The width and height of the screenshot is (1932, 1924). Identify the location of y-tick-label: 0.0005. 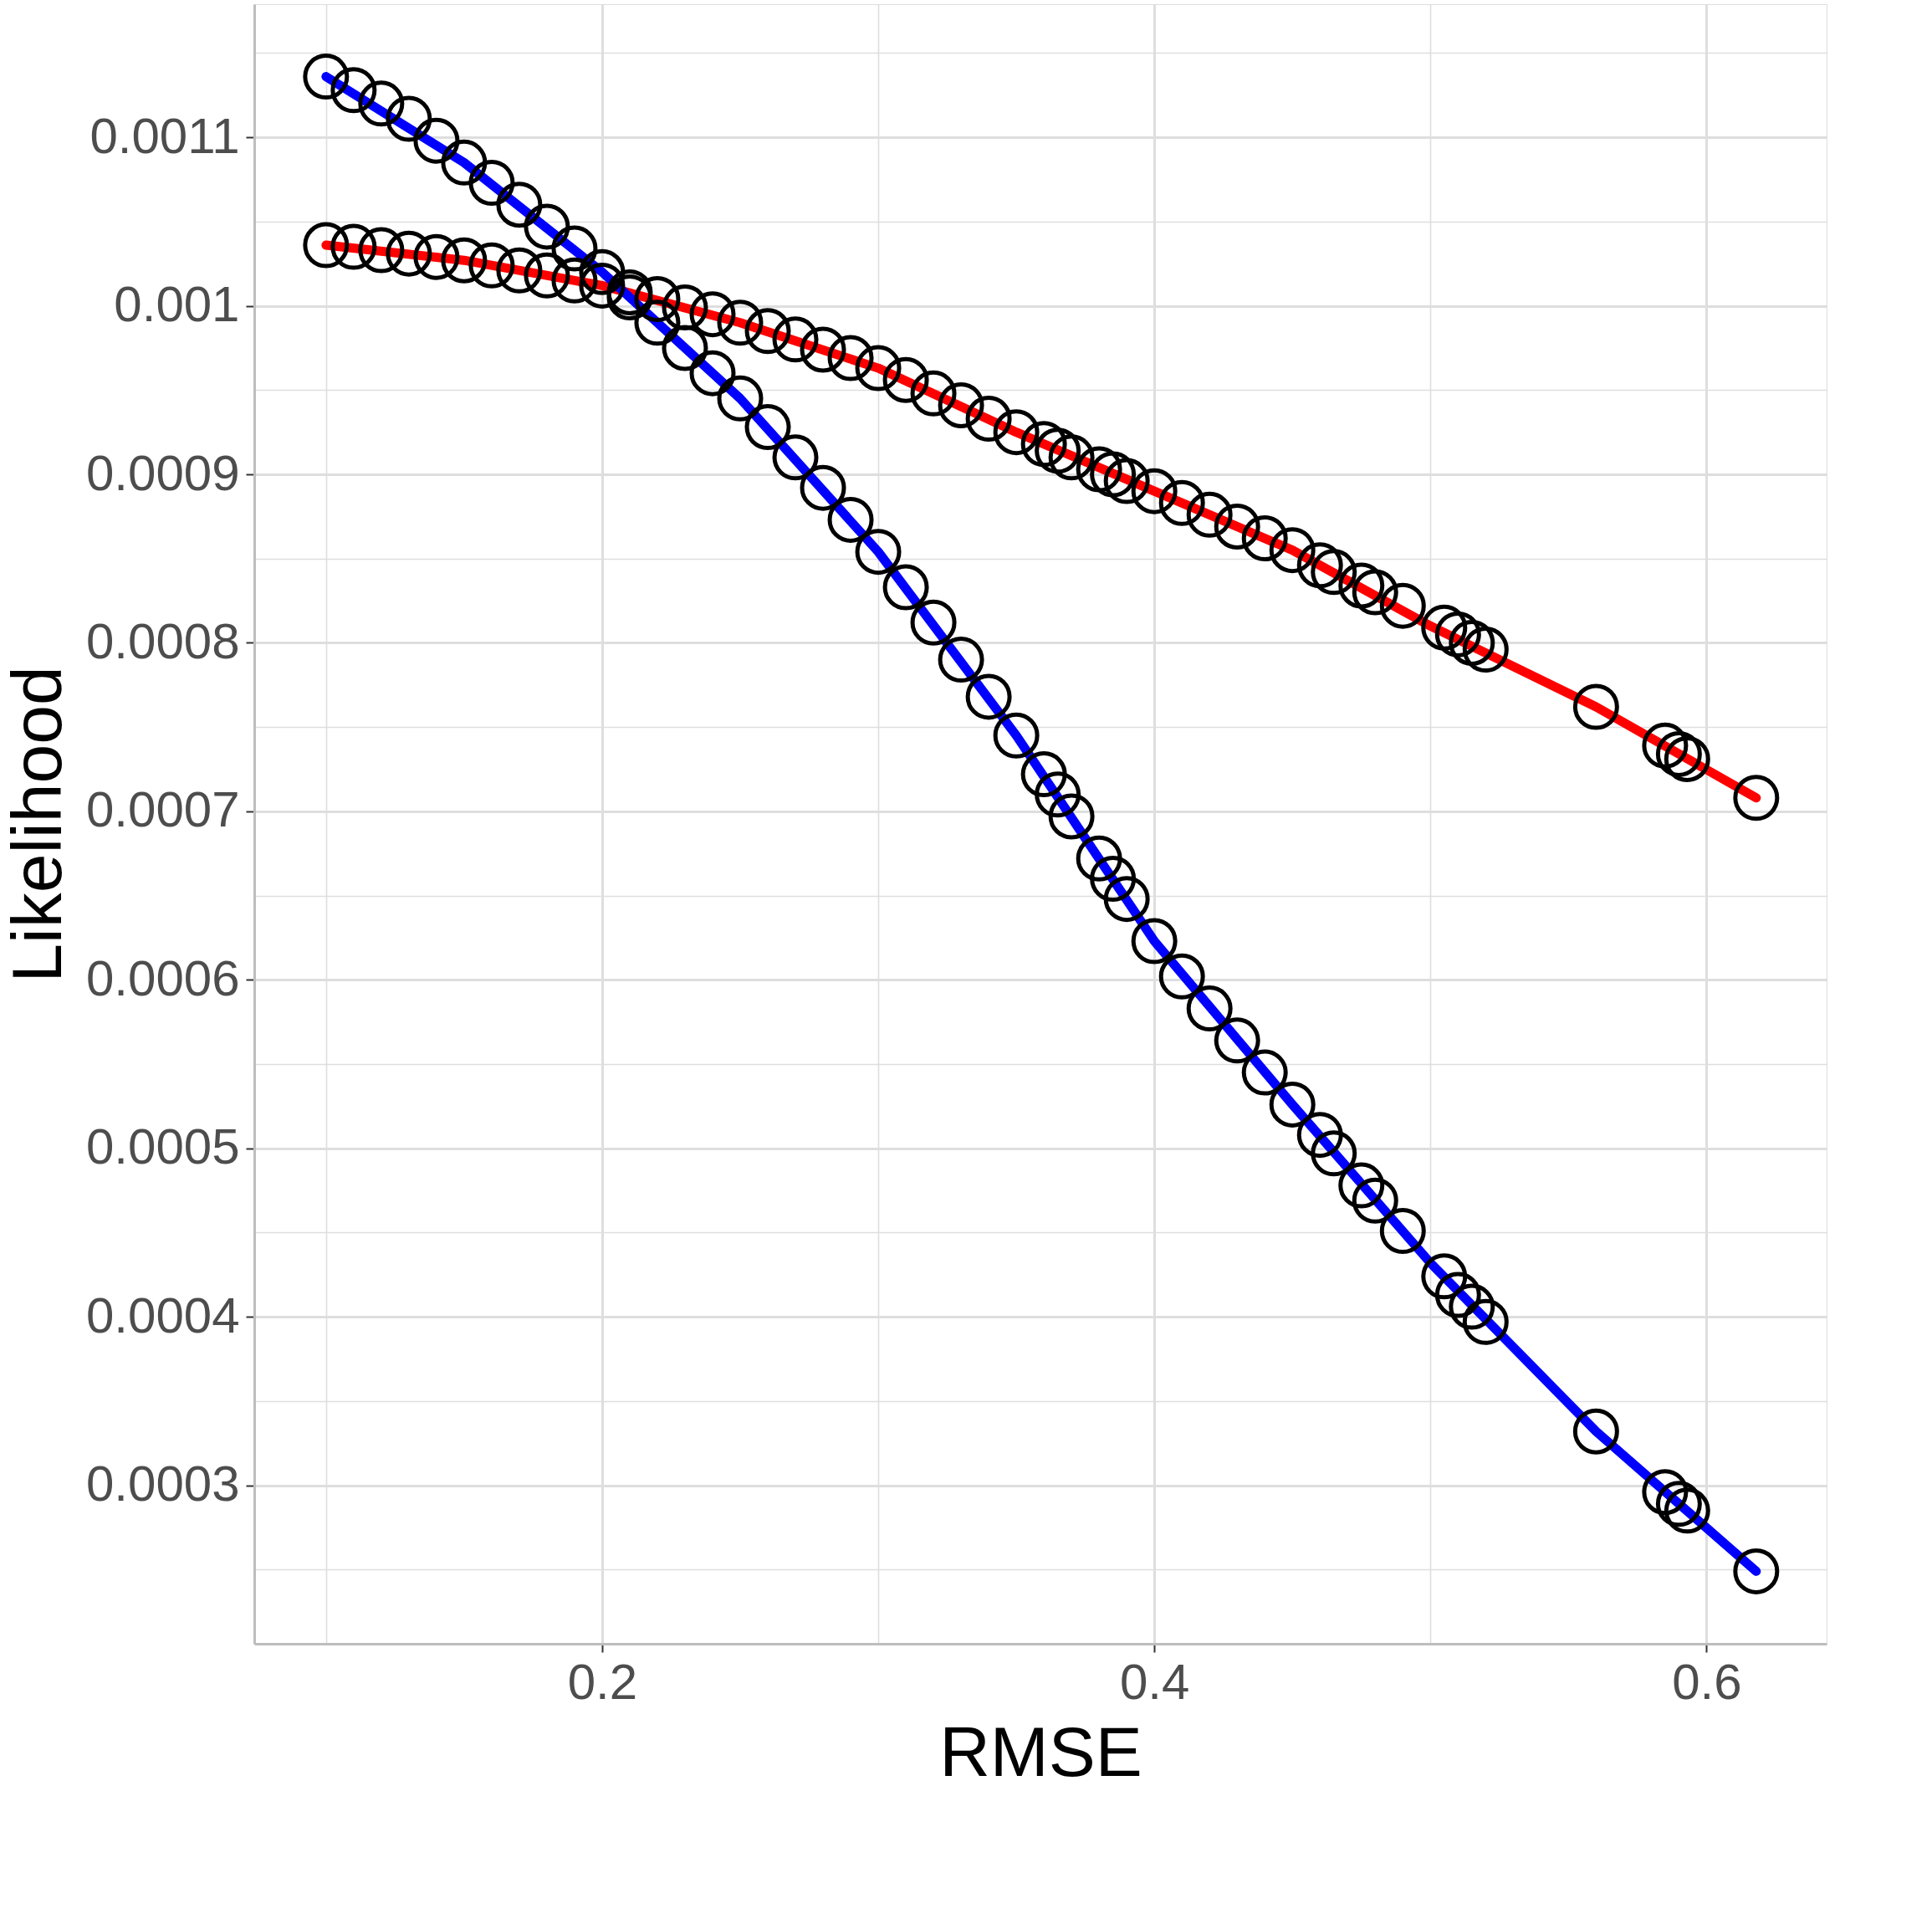
(162, 1146).